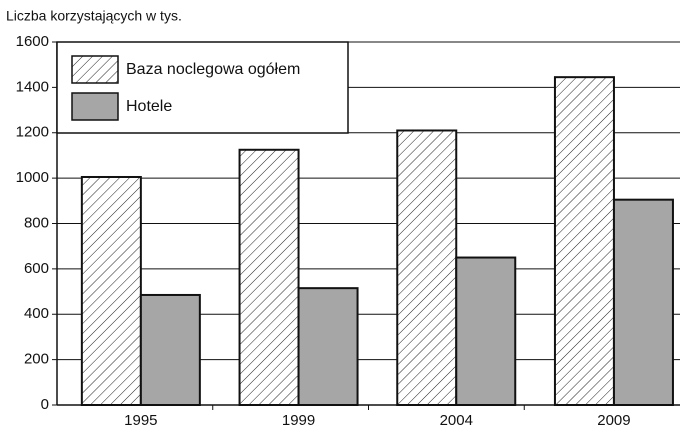 The height and width of the screenshot is (430, 686). I want to click on x-tick-label: 1999, so click(298, 420).